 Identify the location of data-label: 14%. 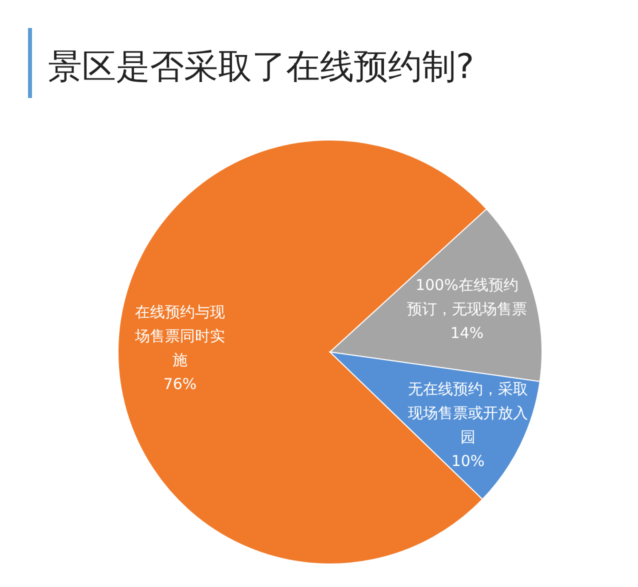
(467, 333).